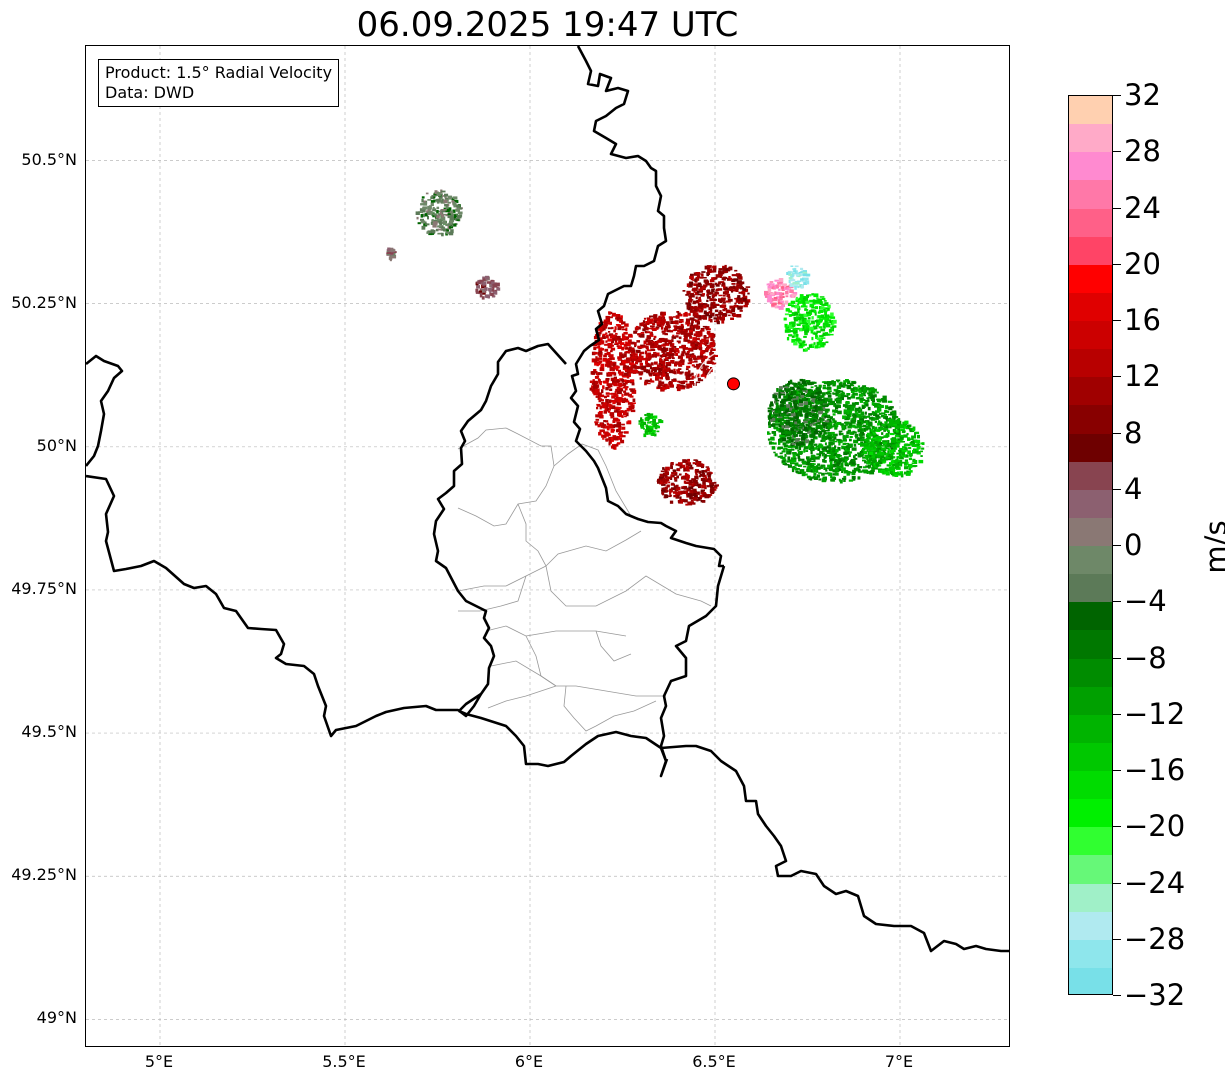 The width and height of the screenshot is (1225, 1081). Describe the element at coordinates (56, 1018) in the screenshot. I see `lat-tick-label: 49°N` at that location.